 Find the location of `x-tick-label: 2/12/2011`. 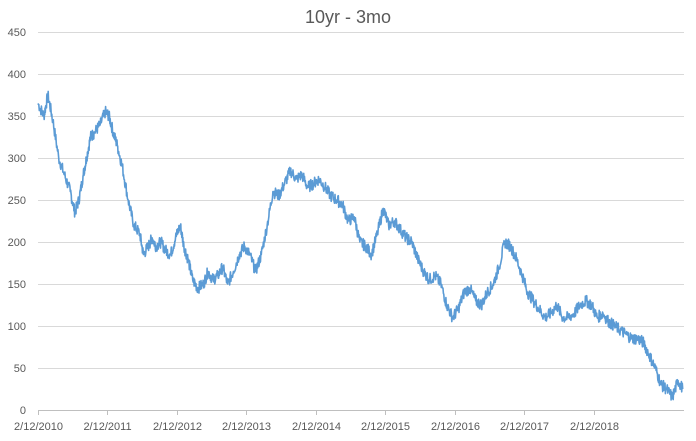

x-tick-label: 2/12/2011 is located at coordinates (107, 427).